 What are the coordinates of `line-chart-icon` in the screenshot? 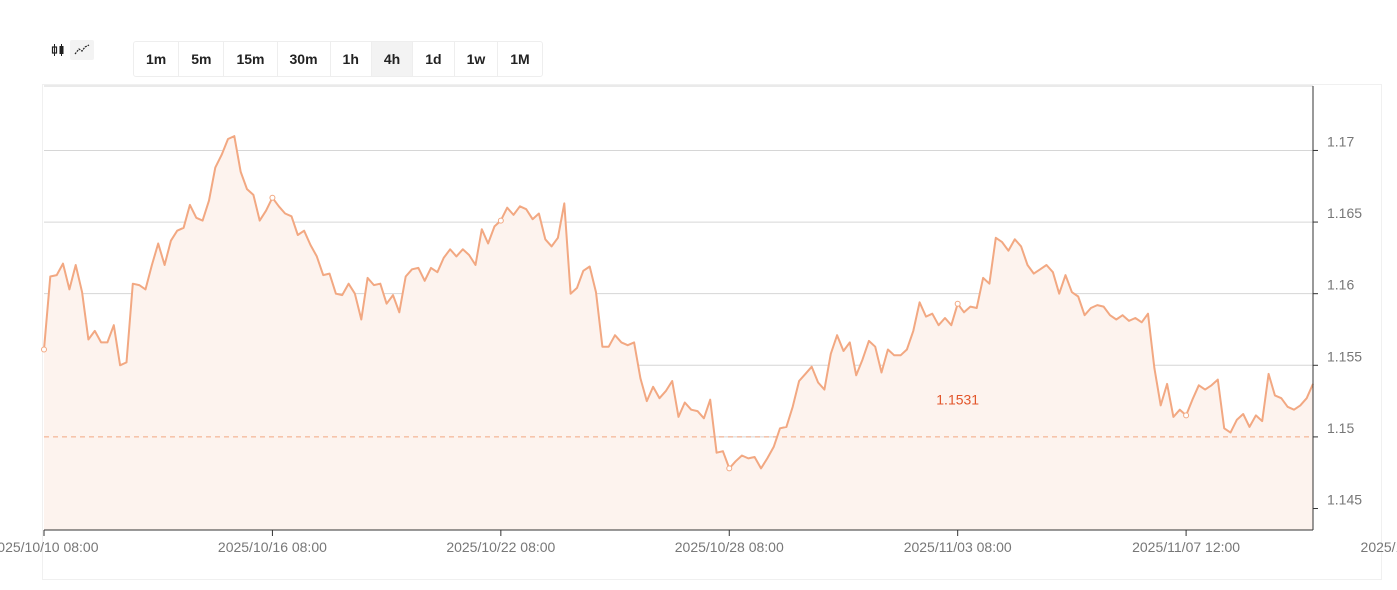 It's located at (82, 49).